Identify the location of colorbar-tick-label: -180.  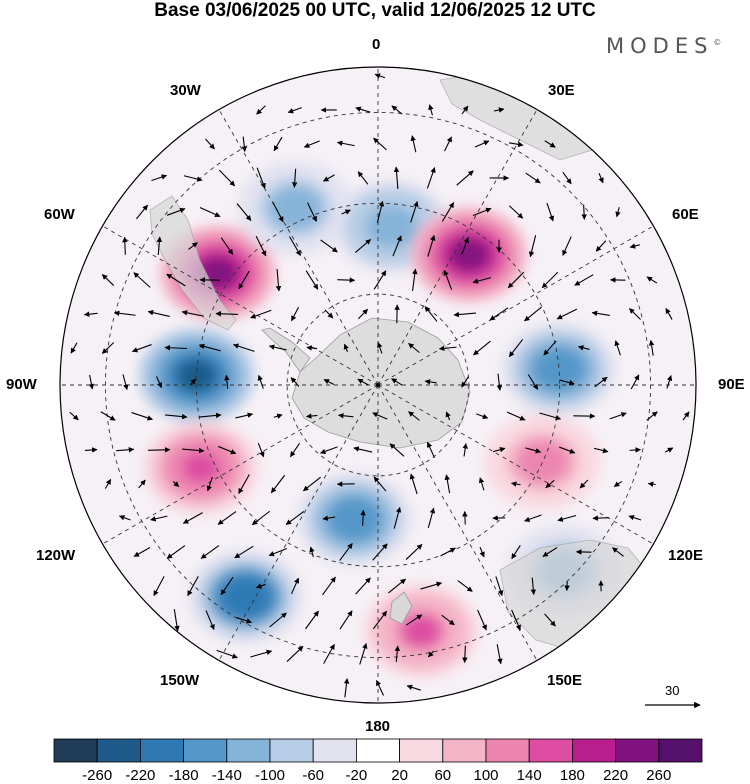
(184, 775).